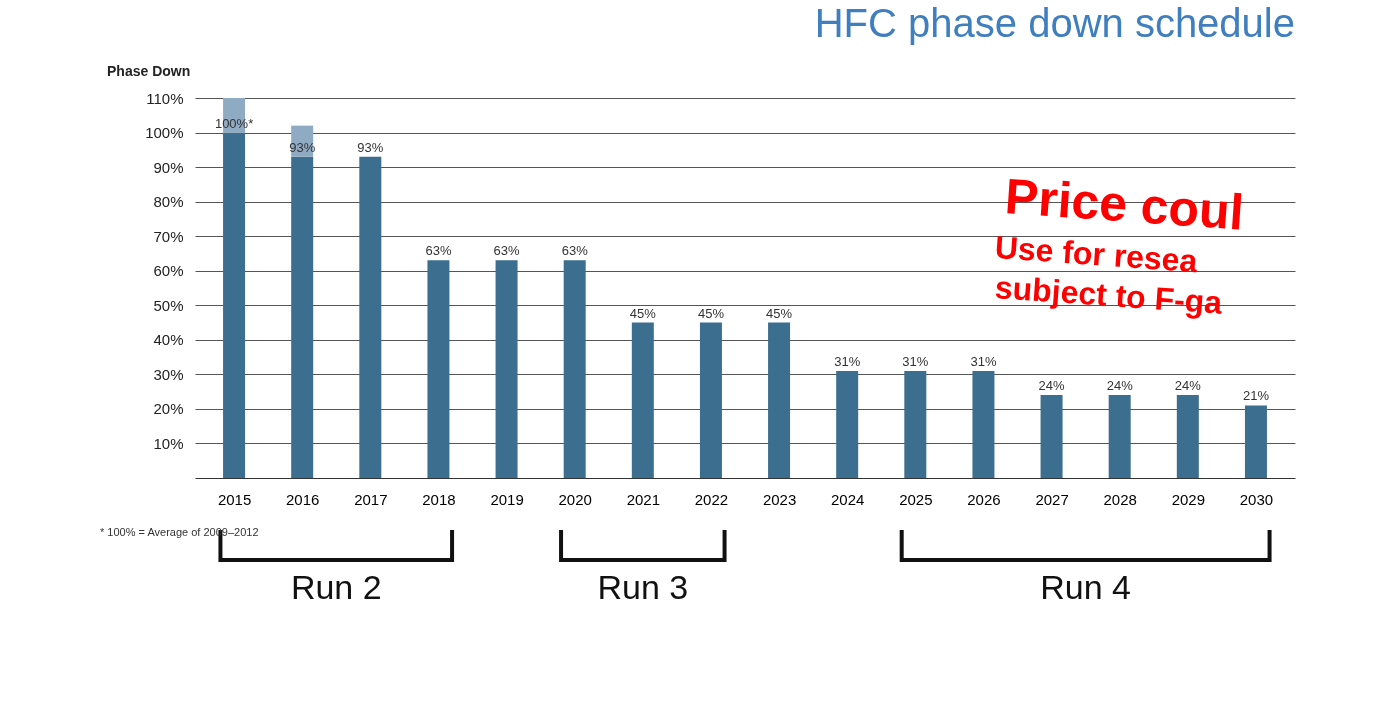  What do you see at coordinates (1052, 499) in the screenshot?
I see `x-tick-label: 2027` at bounding box center [1052, 499].